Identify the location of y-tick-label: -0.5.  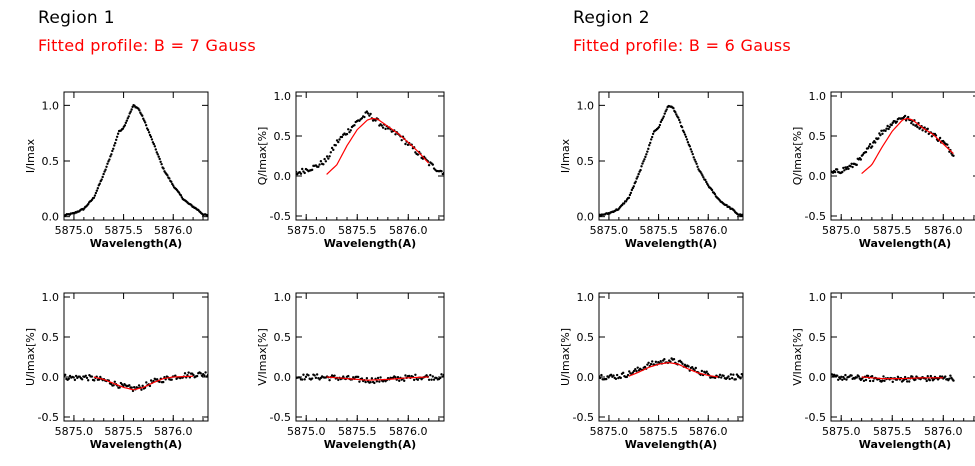
(280, 216).